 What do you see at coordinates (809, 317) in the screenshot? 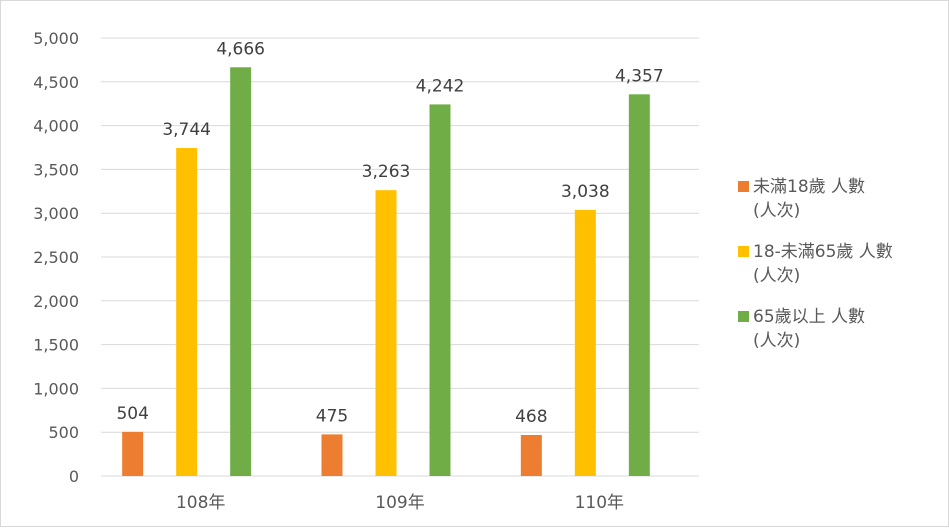
I see `legend-label: 65歲以上 人數` at bounding box center [809, 317].